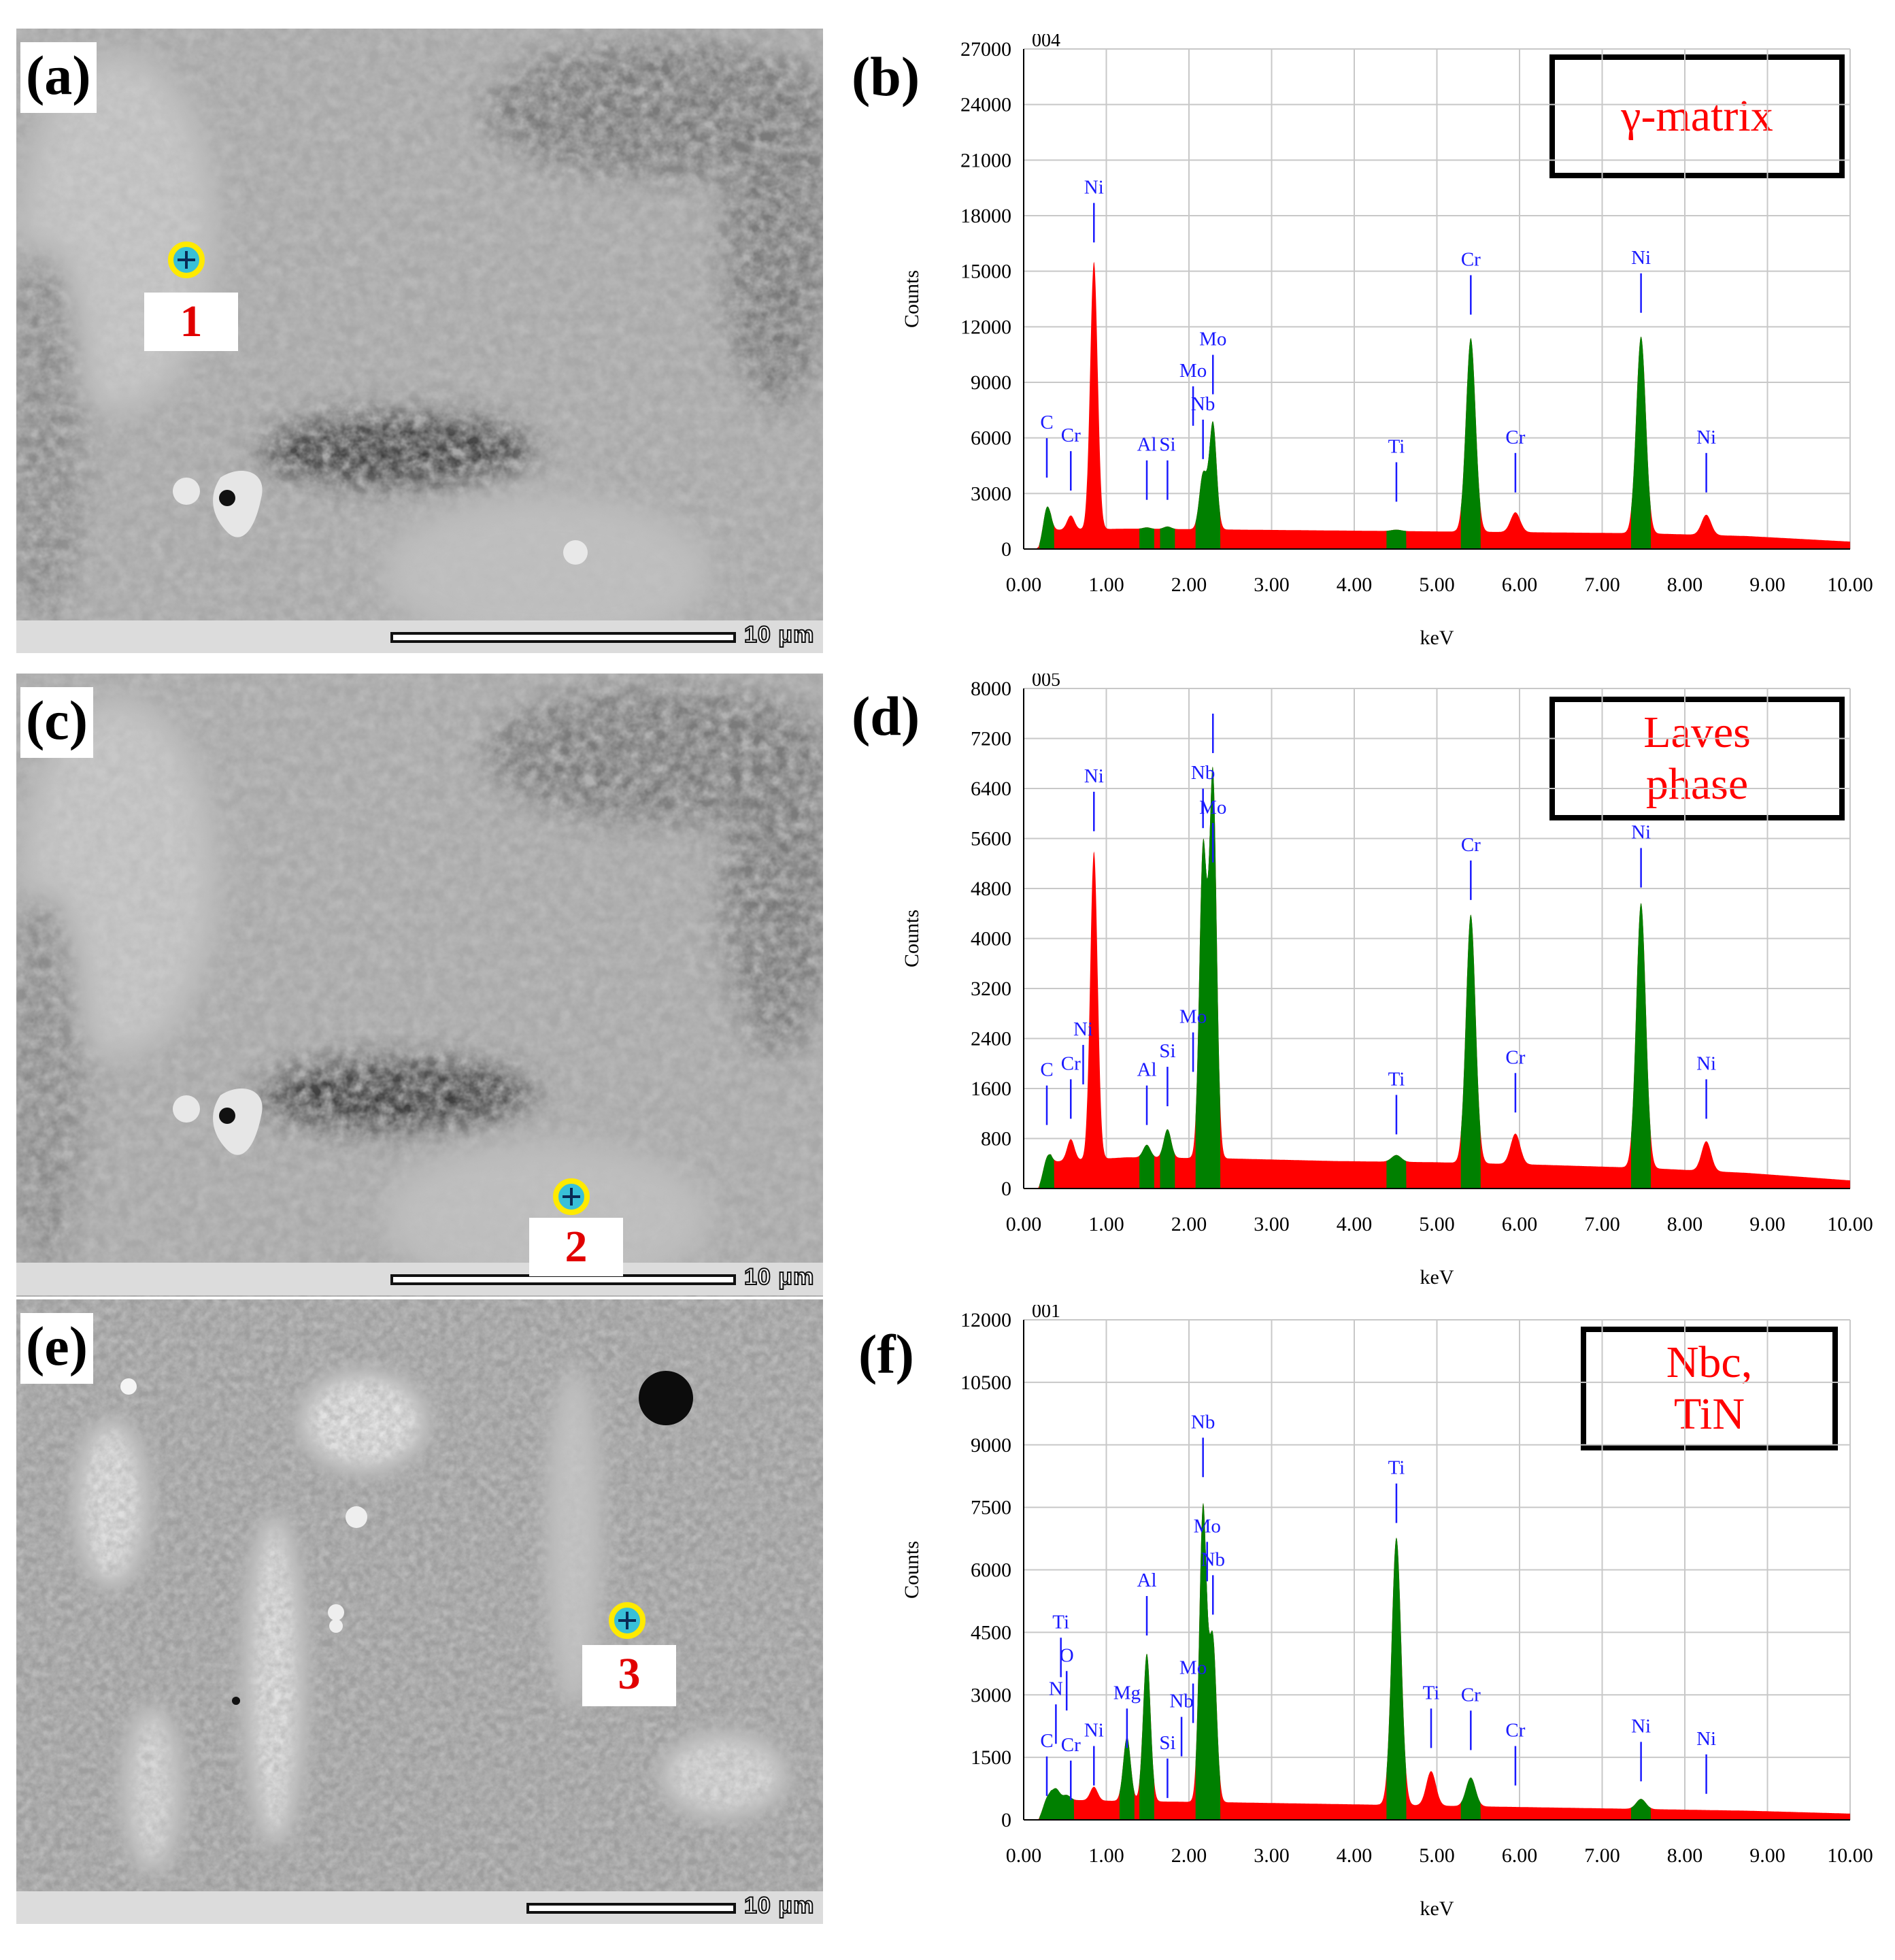 This screenshot has width=1895, height=1960. I want to click on sem-micrograph-a, so click(419, 340).